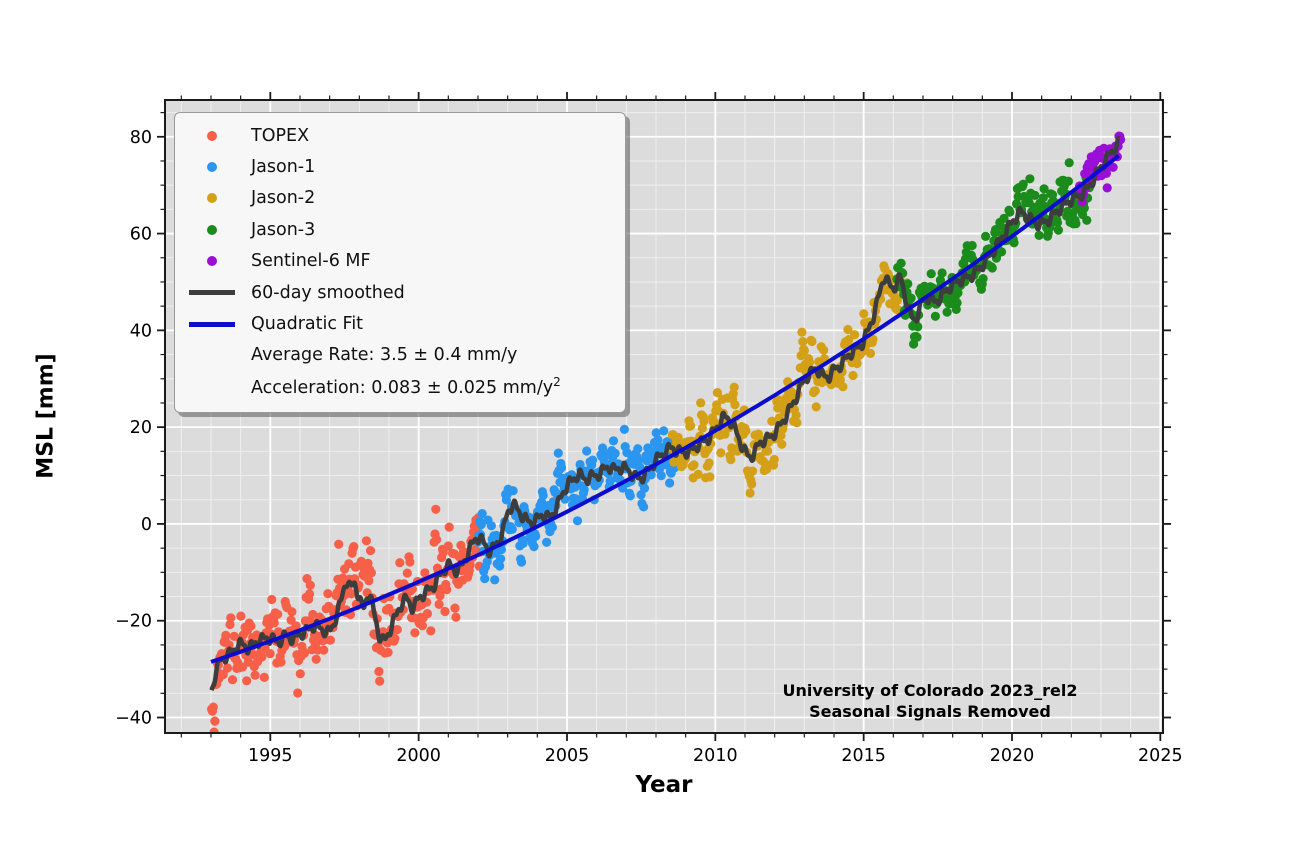 This screenshot has height=841, width=1300. What do you see at coordinates (280, 135) in the screenshot?
I see `legend-label: TOPEX` at bounding box center [280, 135].